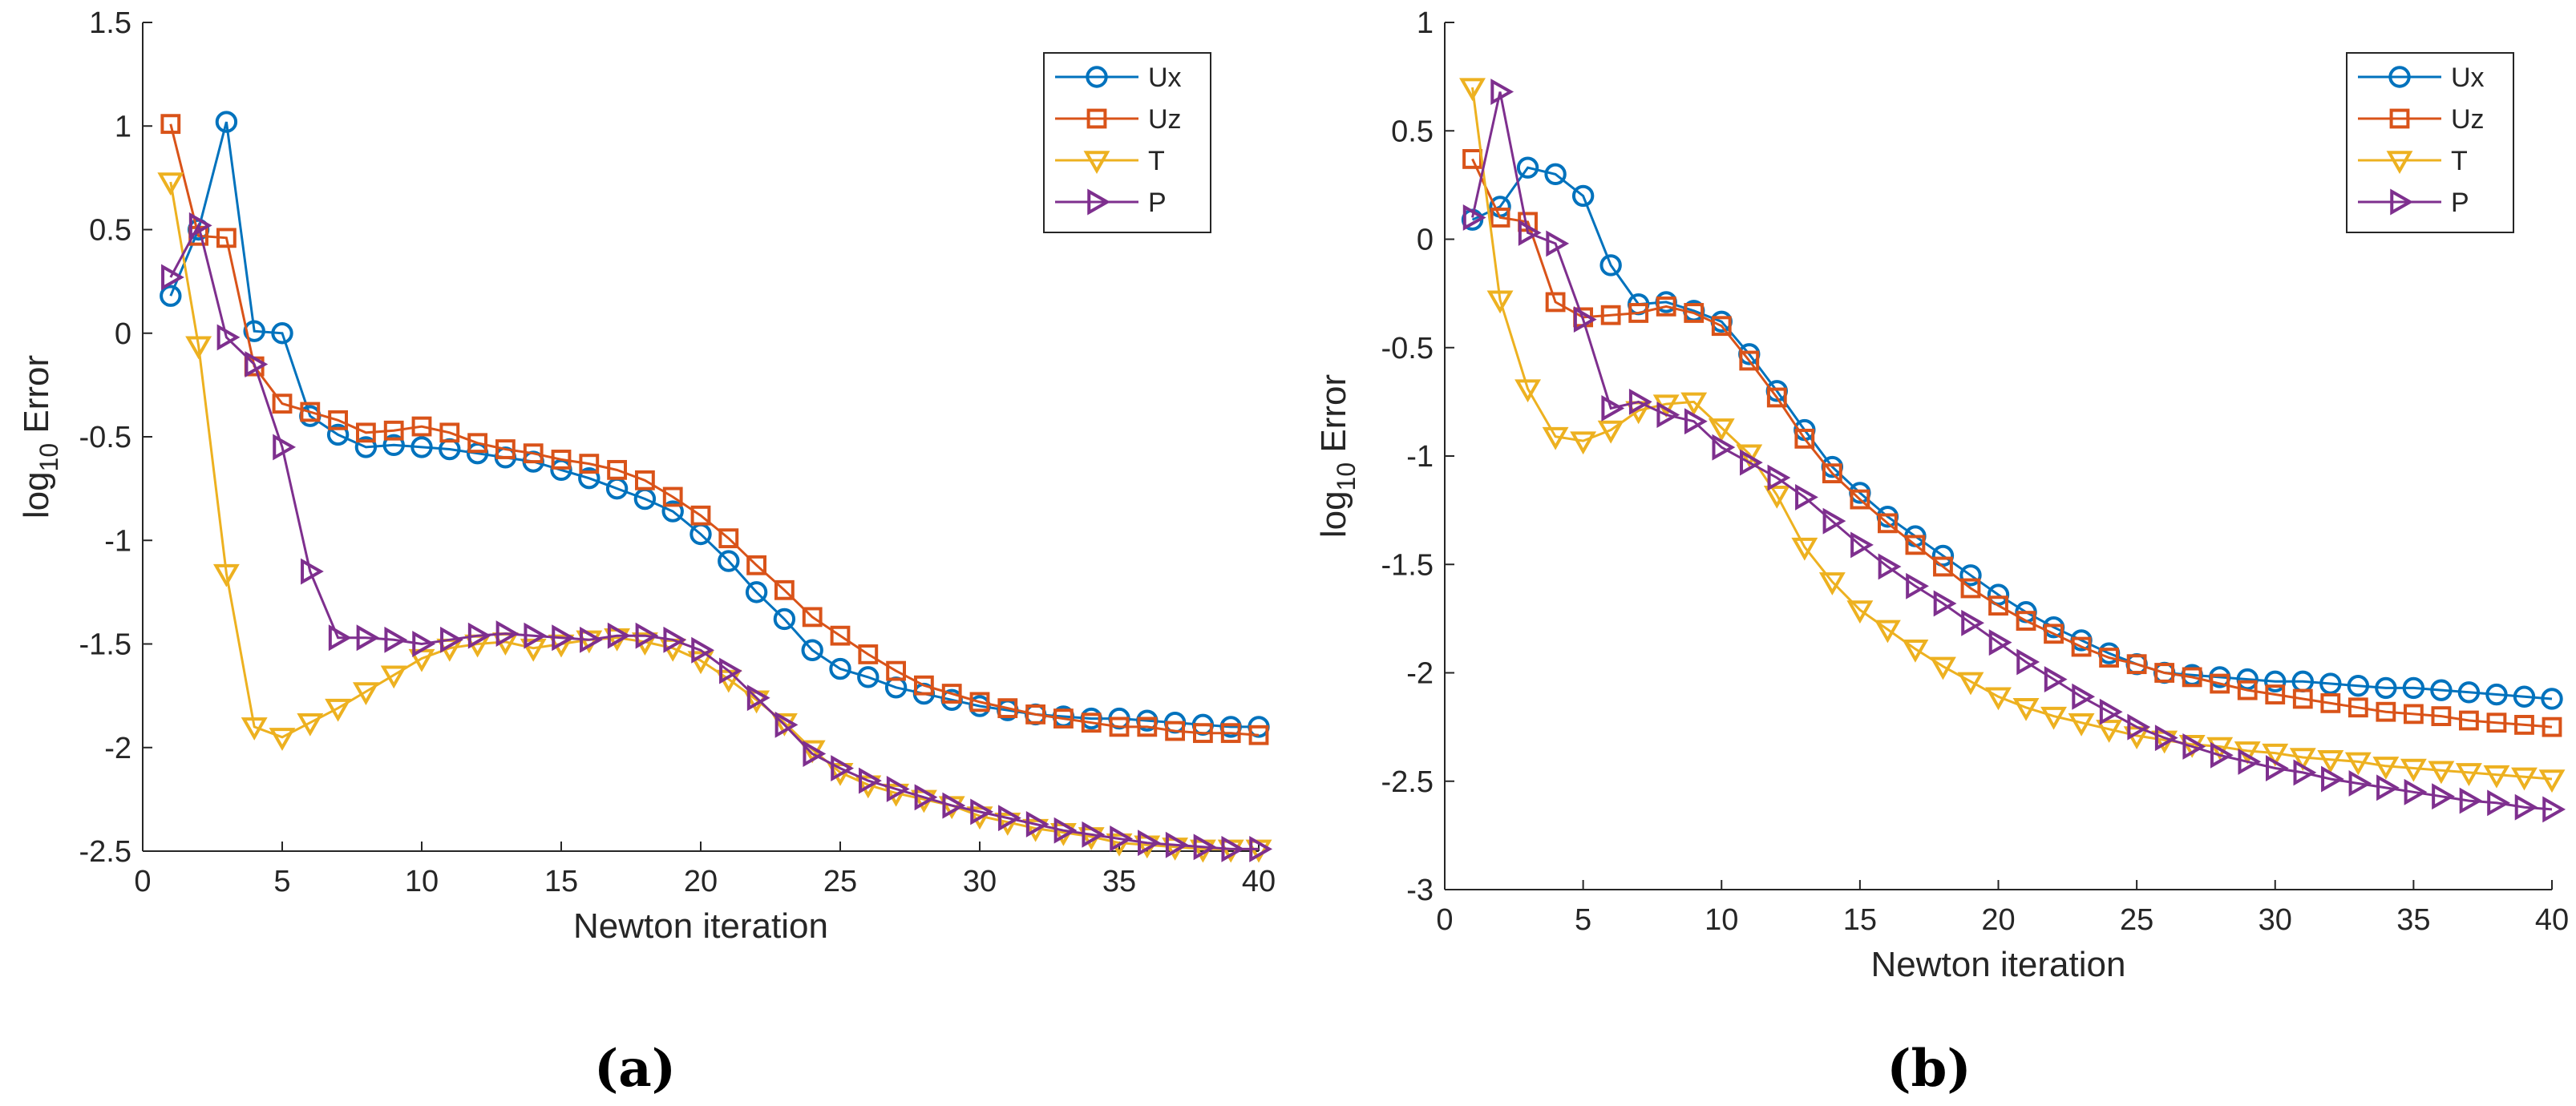  What do you see at coordinates (1425, 23) in the screenshot?
I see `y-tick-label: 1` at bounding box center [1425, 23].